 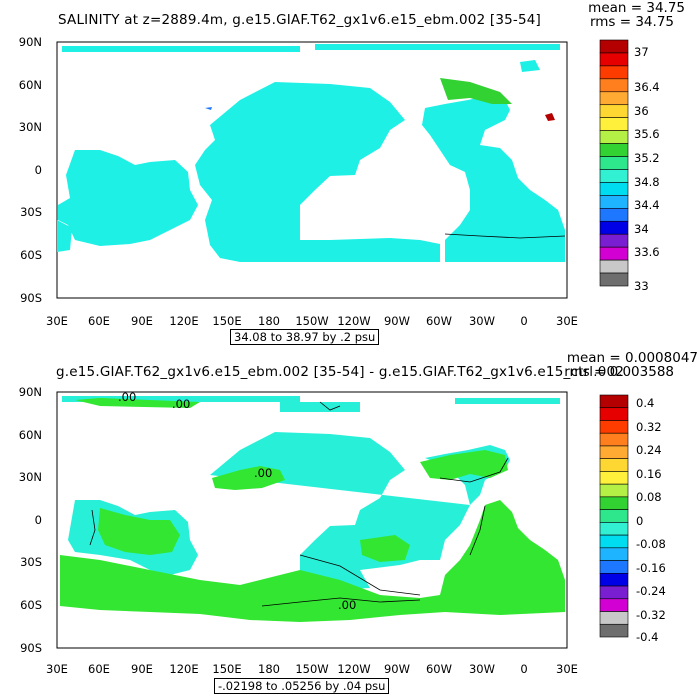 I want to click on top-colorbar-label: 34, so click(x=641, y=229).